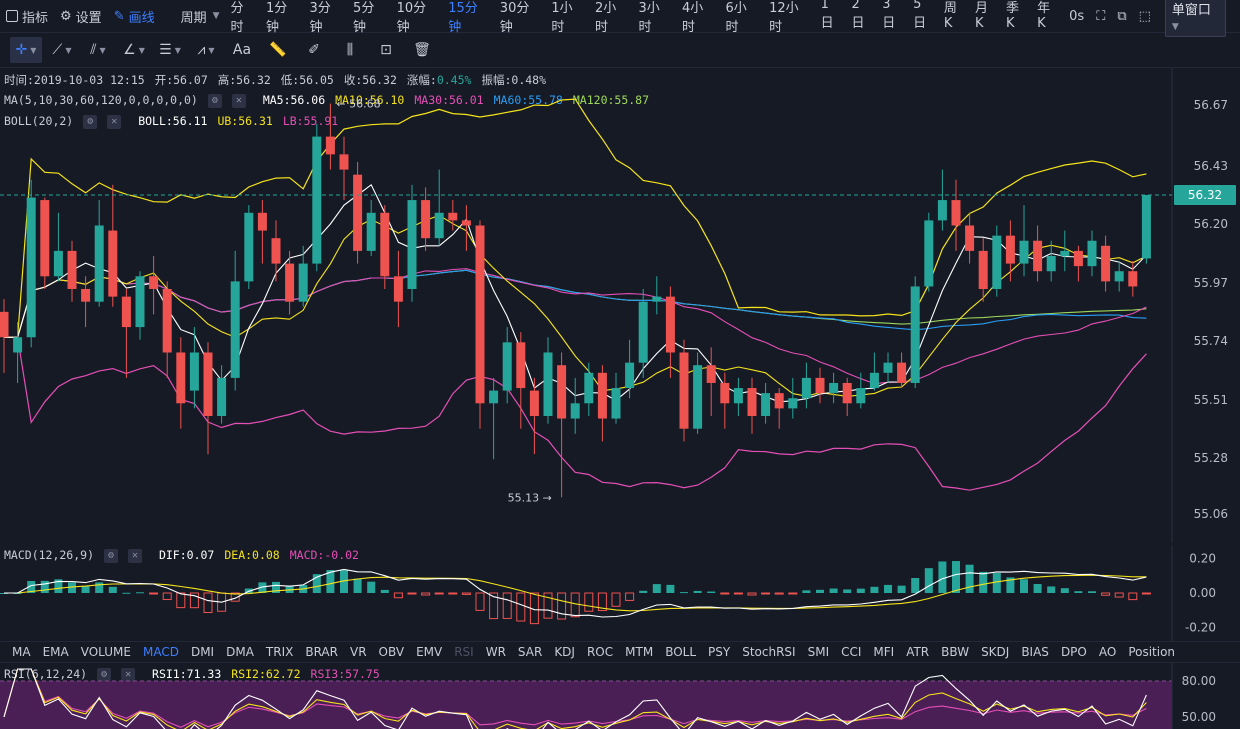  I want to click on tab-macd: MACD, so click(160, 652).